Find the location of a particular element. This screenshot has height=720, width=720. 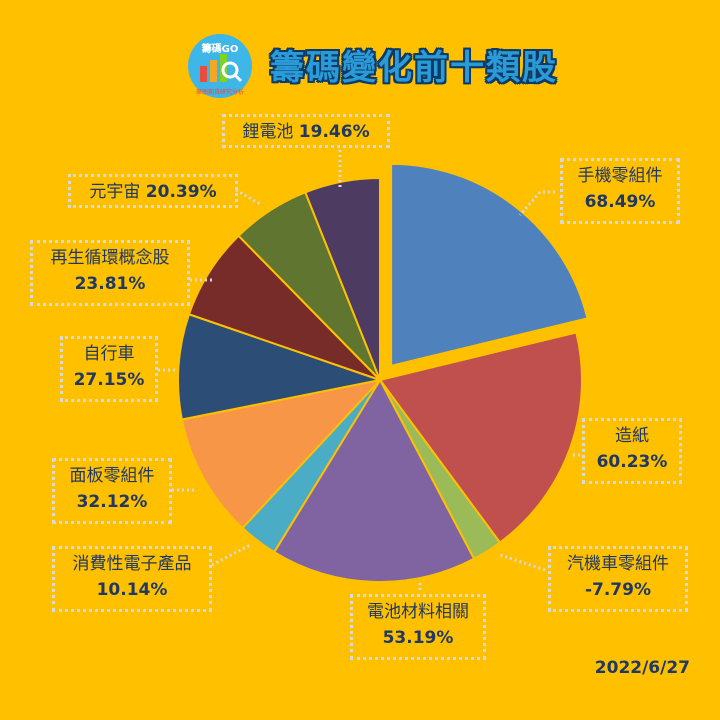

slice-label-name: 造紙 is located at coordinates (632, 436).